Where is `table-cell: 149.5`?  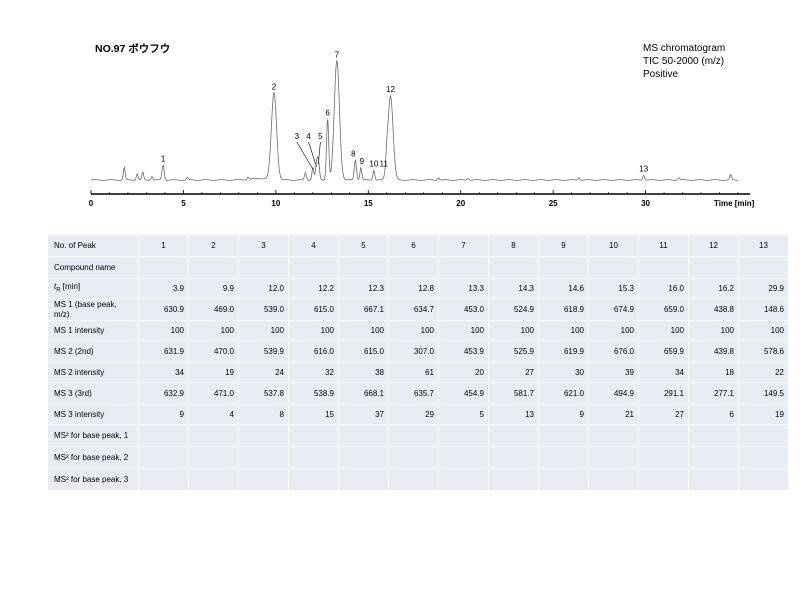 table-cell: 149.5 is located at coordinates (763, 393).